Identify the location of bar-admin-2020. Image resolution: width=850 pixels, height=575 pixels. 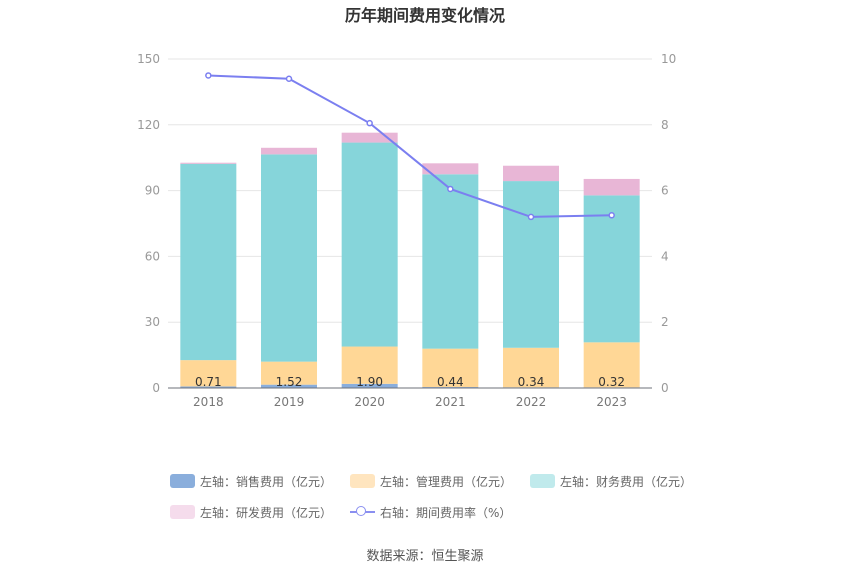
(369, 365).